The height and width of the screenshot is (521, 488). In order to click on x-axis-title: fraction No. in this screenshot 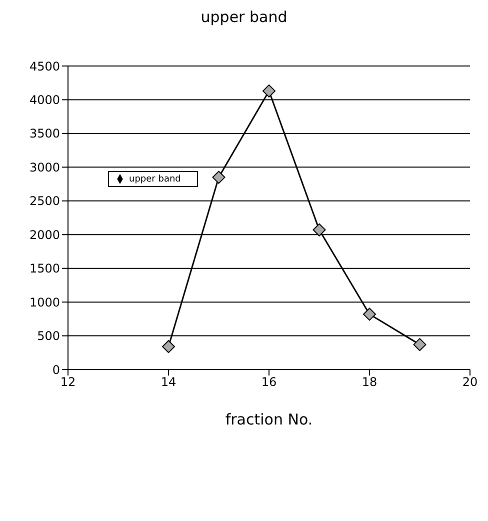, I will do `click(269, 419)`.